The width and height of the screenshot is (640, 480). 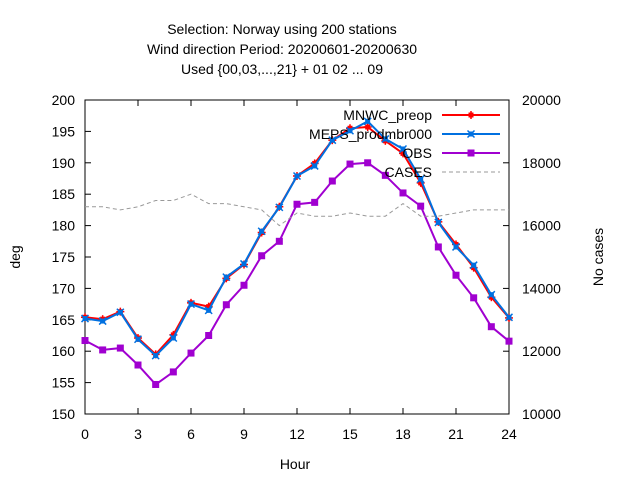 I want to click on legend-marker-meps-prodmbr000, so click(x=471, y=134).